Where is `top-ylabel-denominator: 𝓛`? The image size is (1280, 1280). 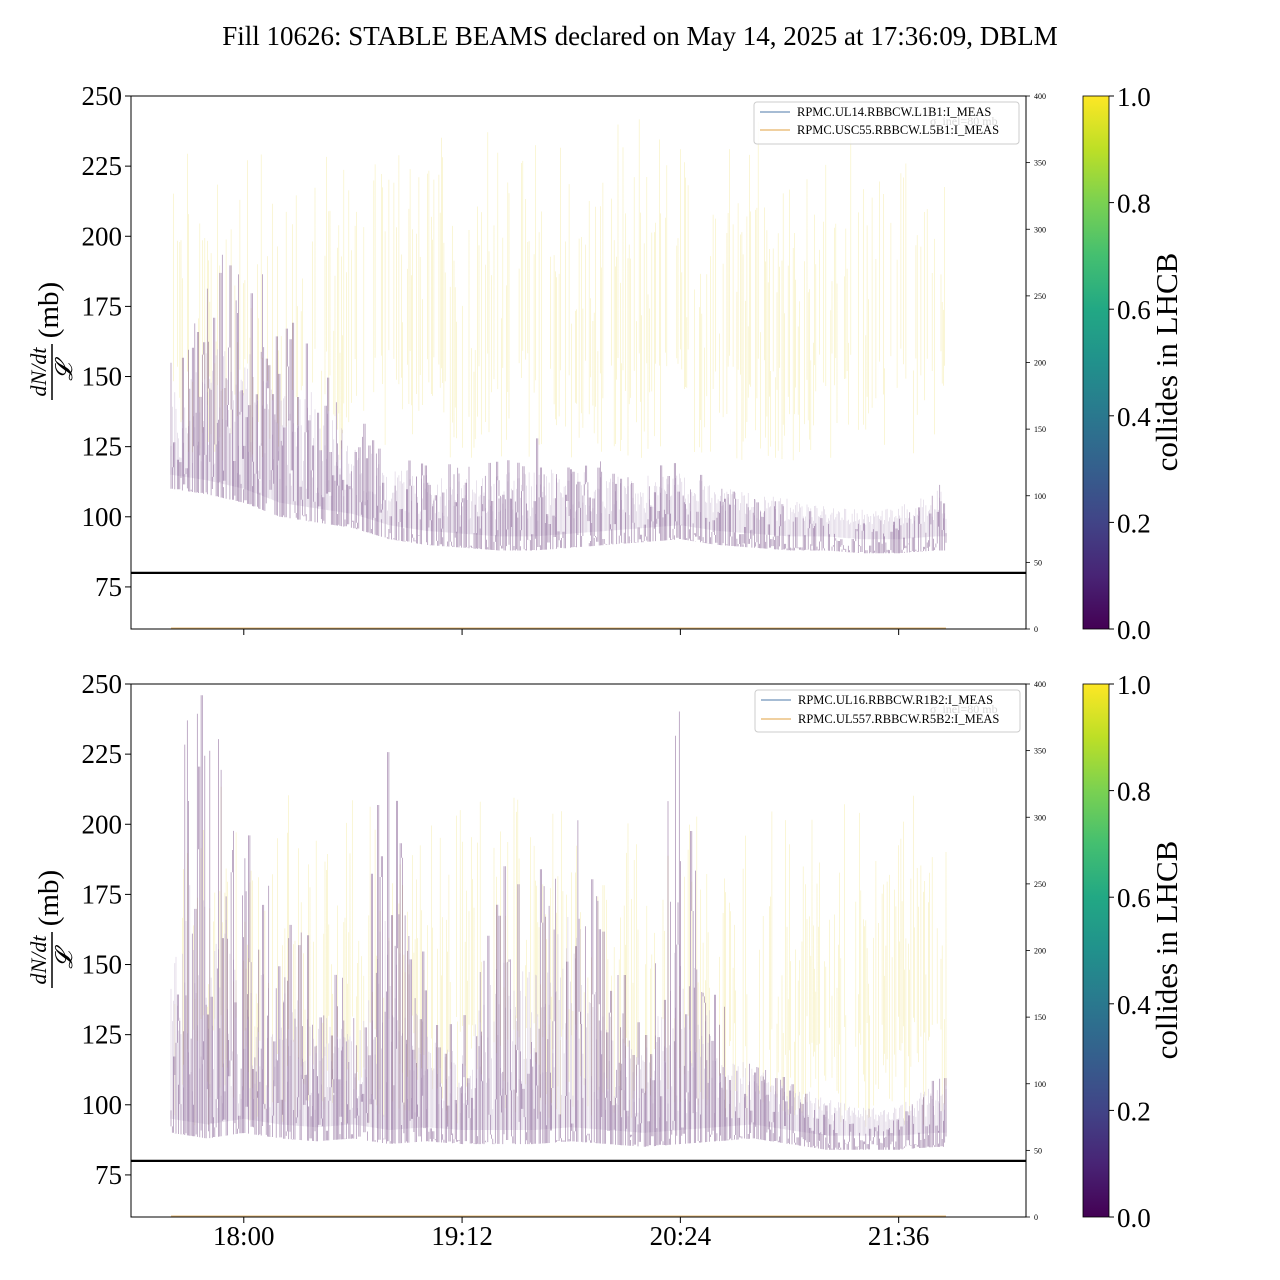
top-ylabel-denominator: 𝓛 is located at coordinates (65, 369).